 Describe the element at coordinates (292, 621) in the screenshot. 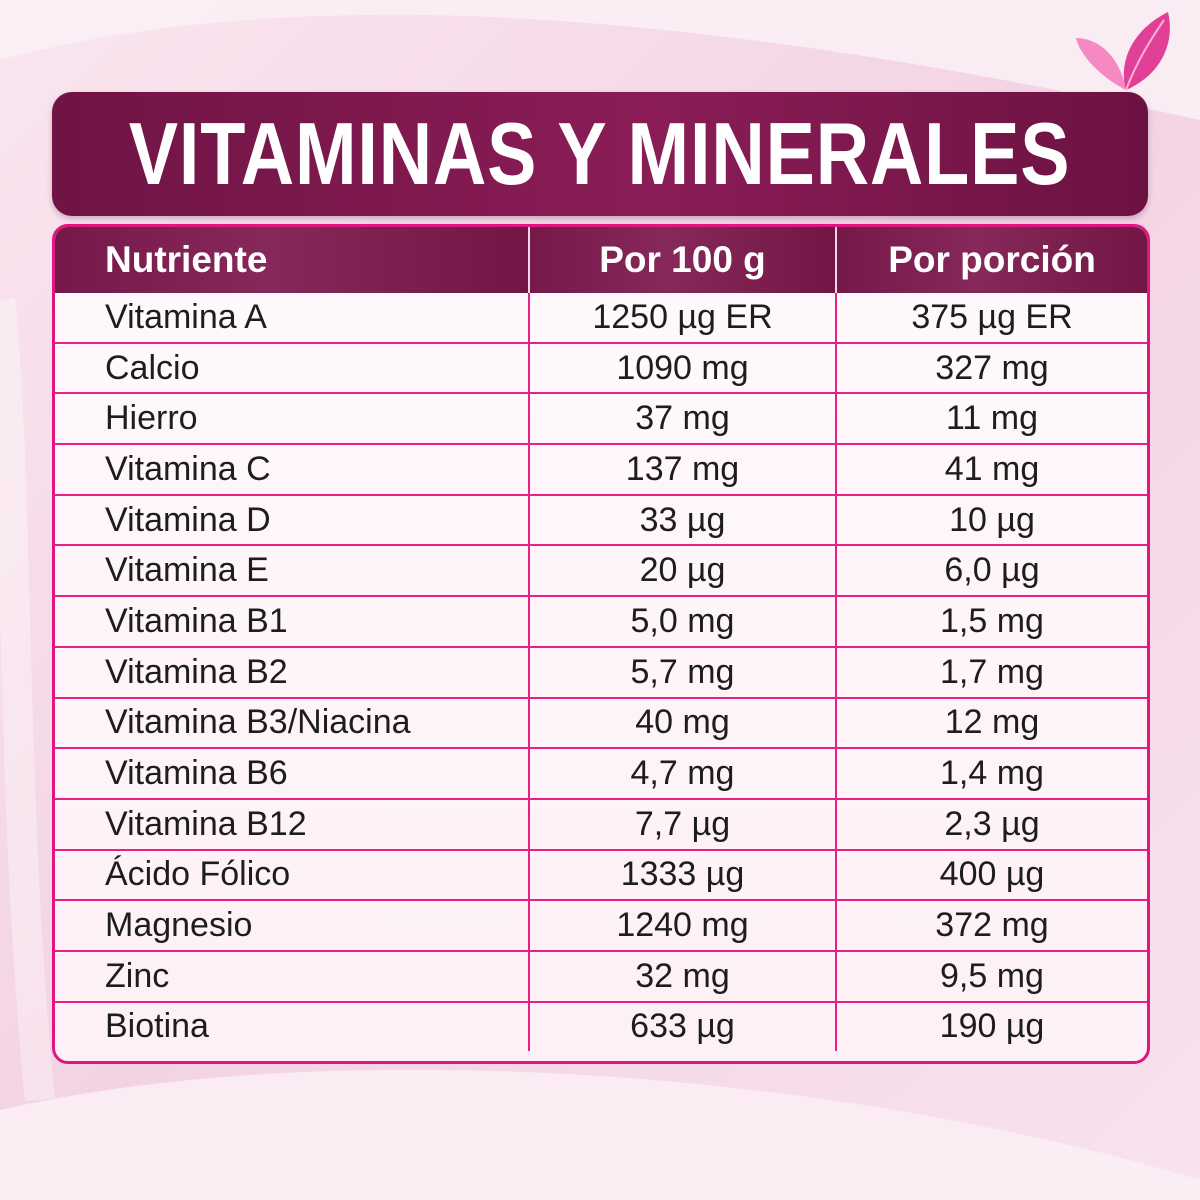

I see `nutrient-name: Vitamina B1` at that location.